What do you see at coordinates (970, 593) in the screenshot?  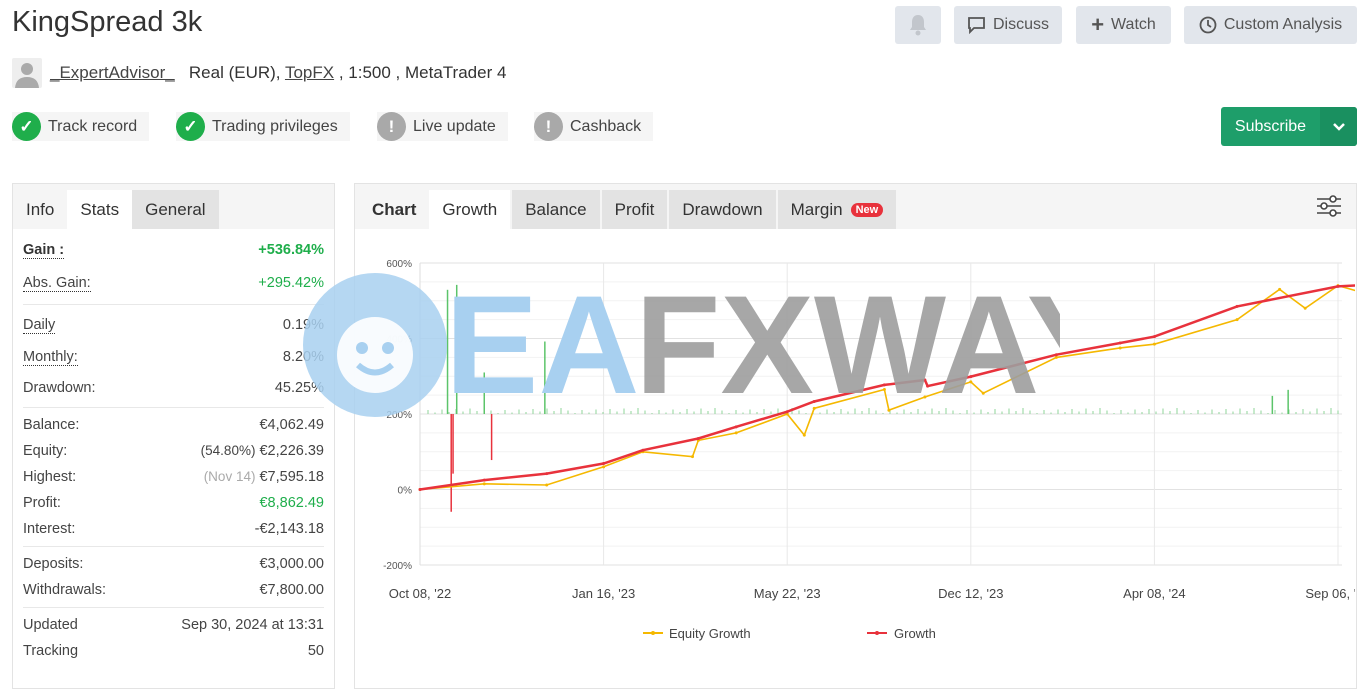 I see `x-tick-label: Dec 12, '23` at bounding box center [970, 593].